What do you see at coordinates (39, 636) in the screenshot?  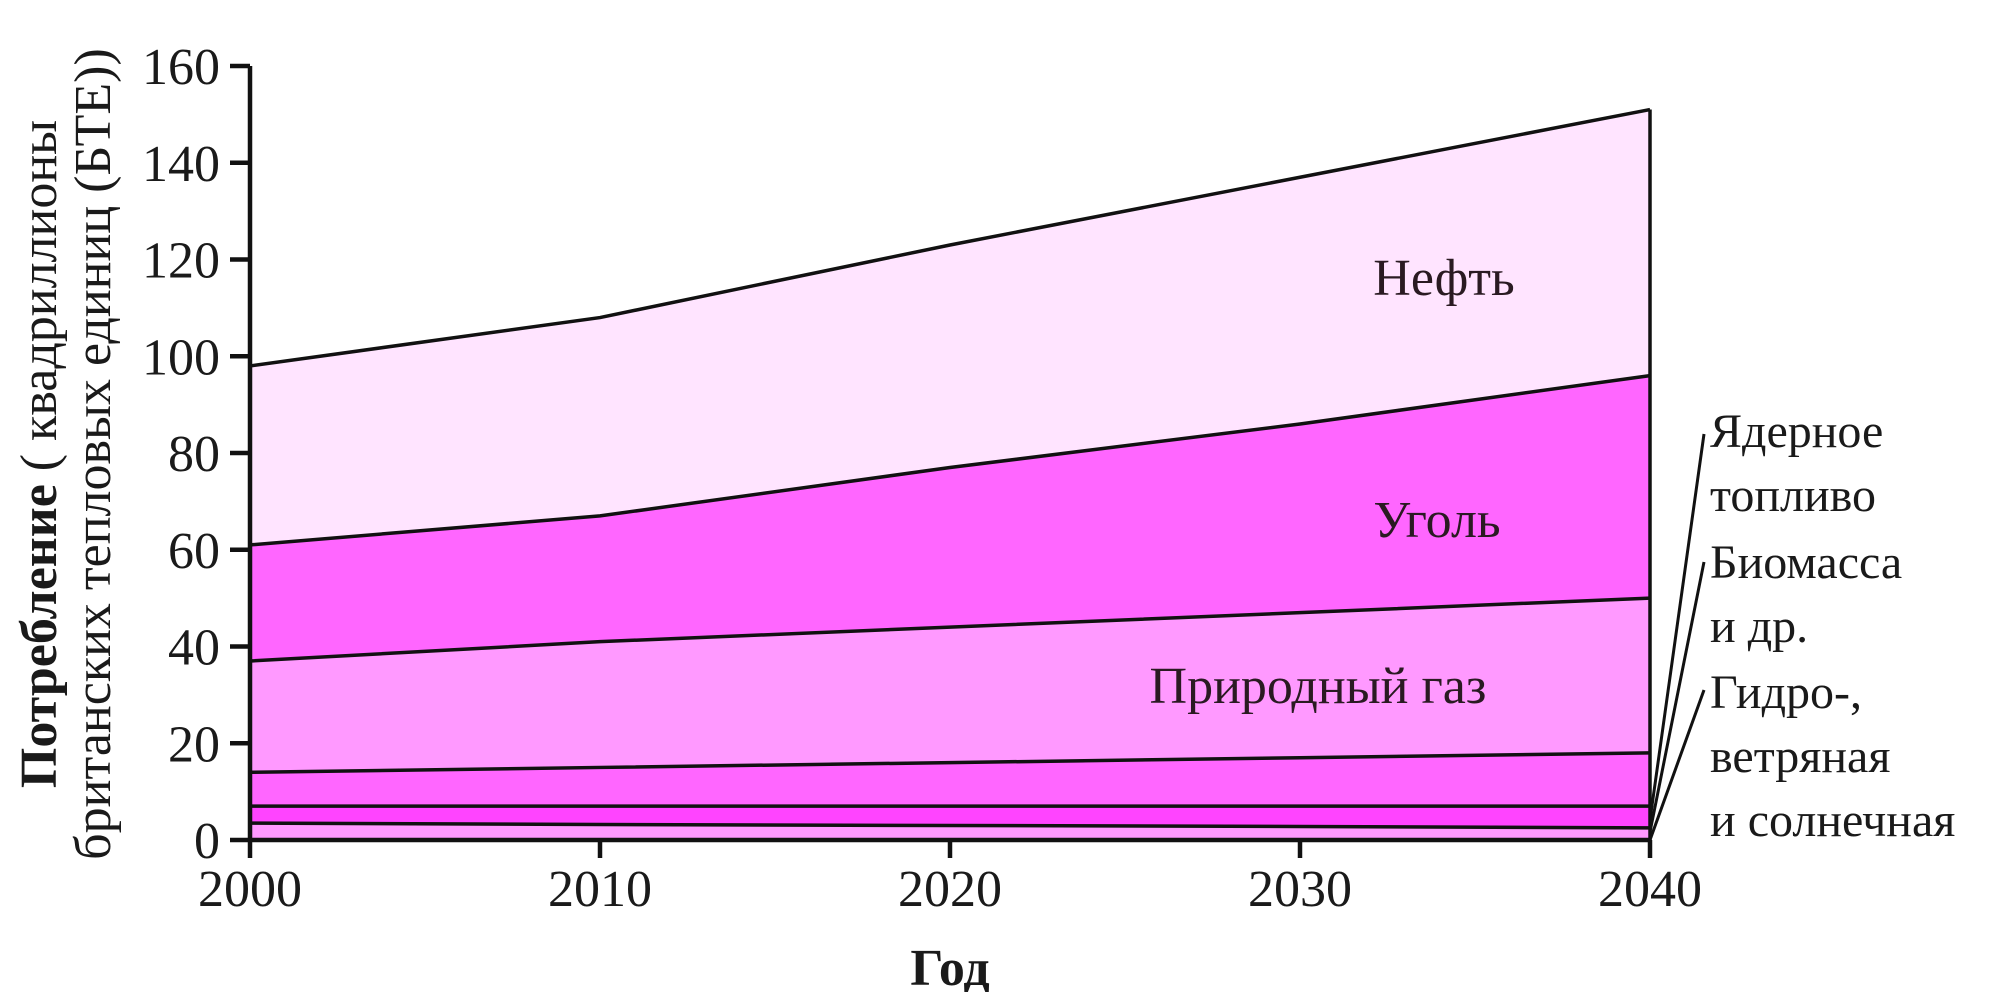 I see `y-axis-title-bold: Потребление` at bounding box center [39, 636].